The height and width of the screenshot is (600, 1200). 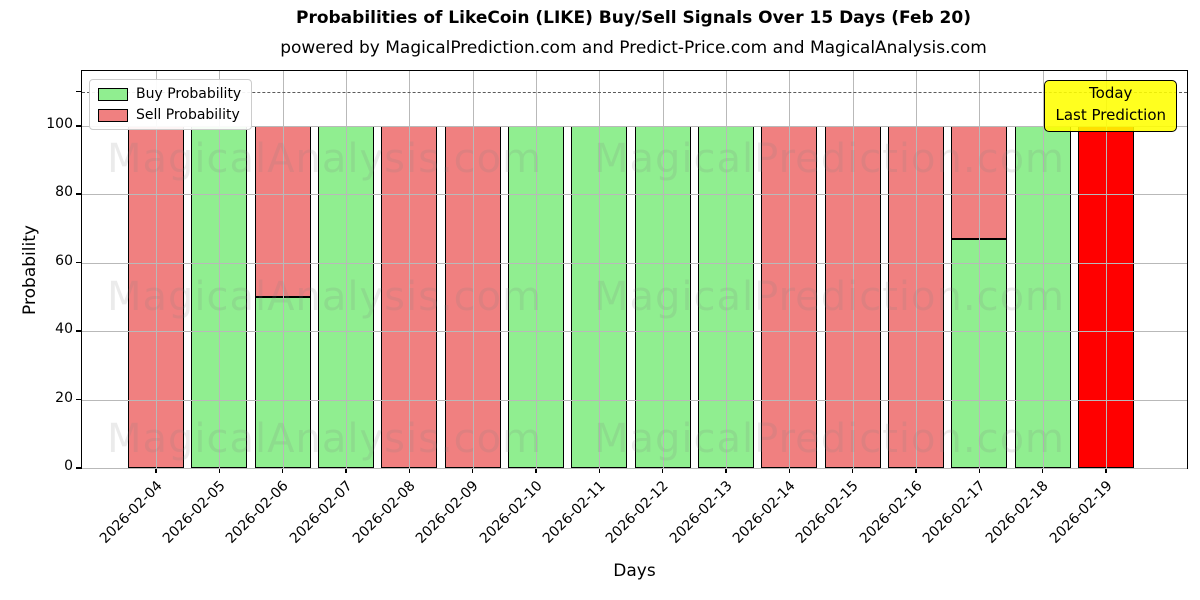 I want to click on x-axis-label: Days, so click(x=634, y=571).